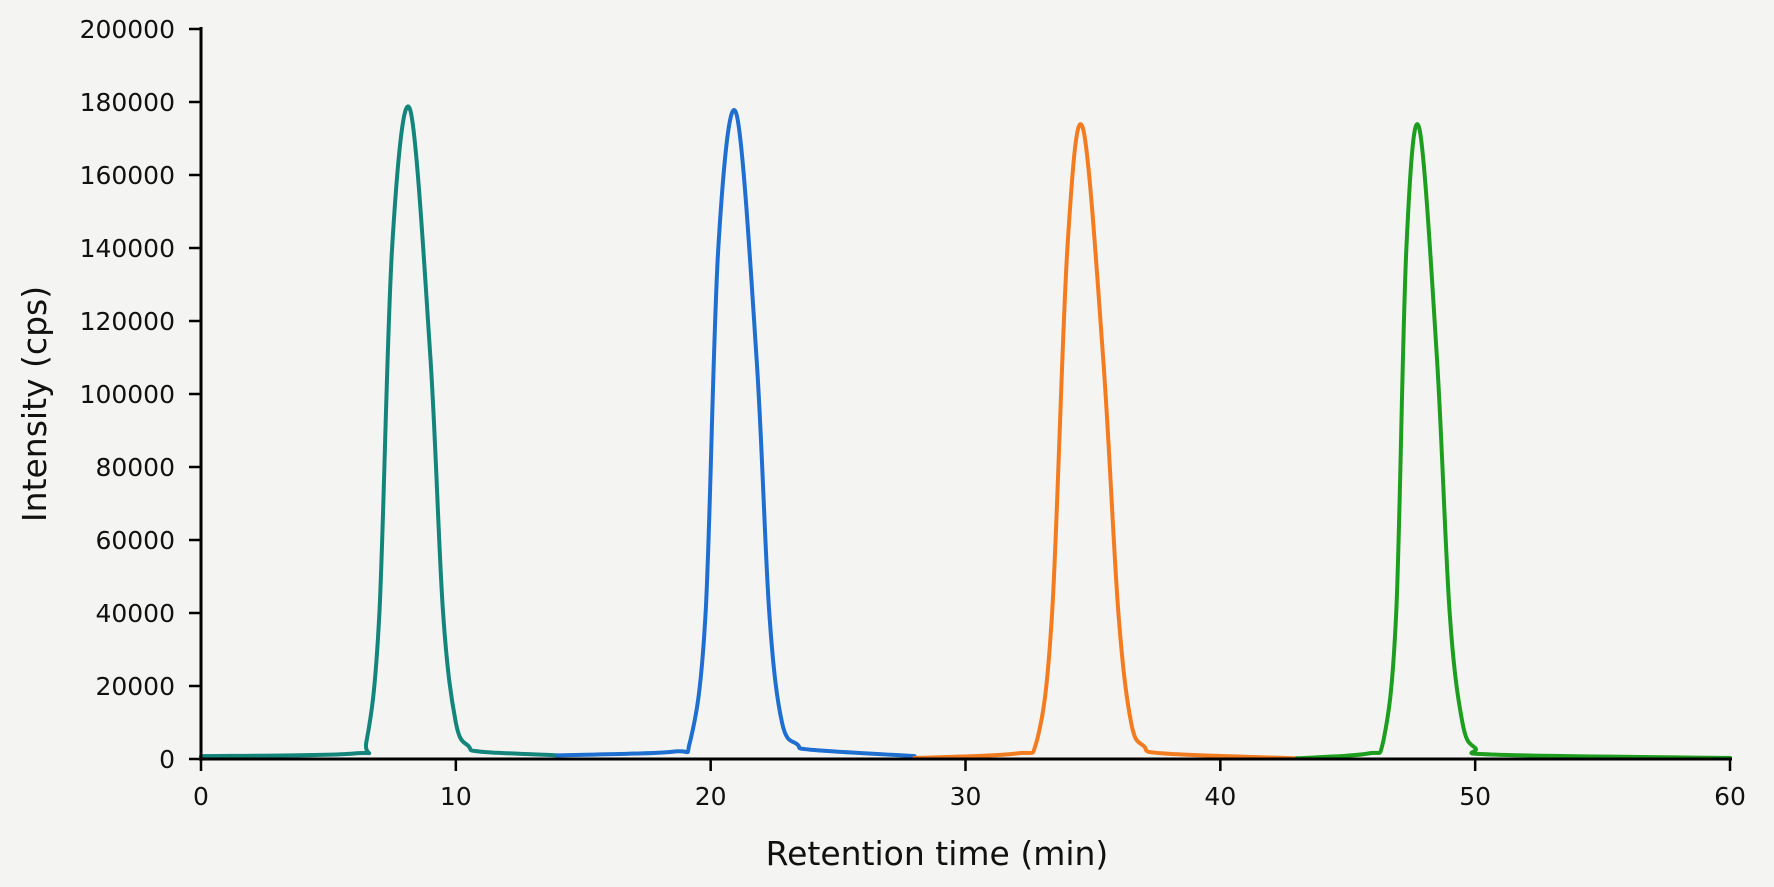 Image resolution: width=1774 pixels, height=887 pixels. What do you see at coordinates (167, 759) in the screenshot?
I see `y-tick-label: 0` at bounding box center [167, 759].